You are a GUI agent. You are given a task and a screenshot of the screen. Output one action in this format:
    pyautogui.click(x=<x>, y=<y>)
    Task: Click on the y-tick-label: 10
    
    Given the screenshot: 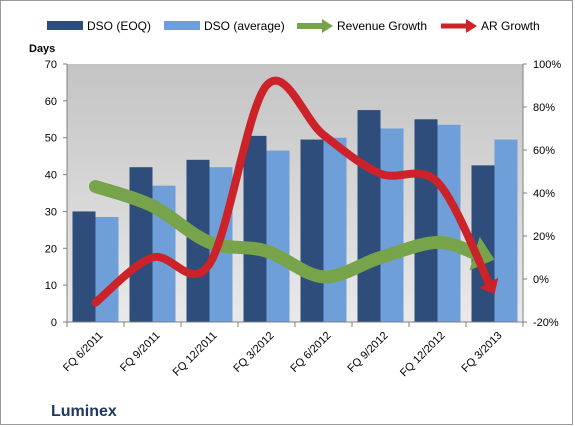 What is the action you would take?
    pyautogui.click(x=51, y=286)
    